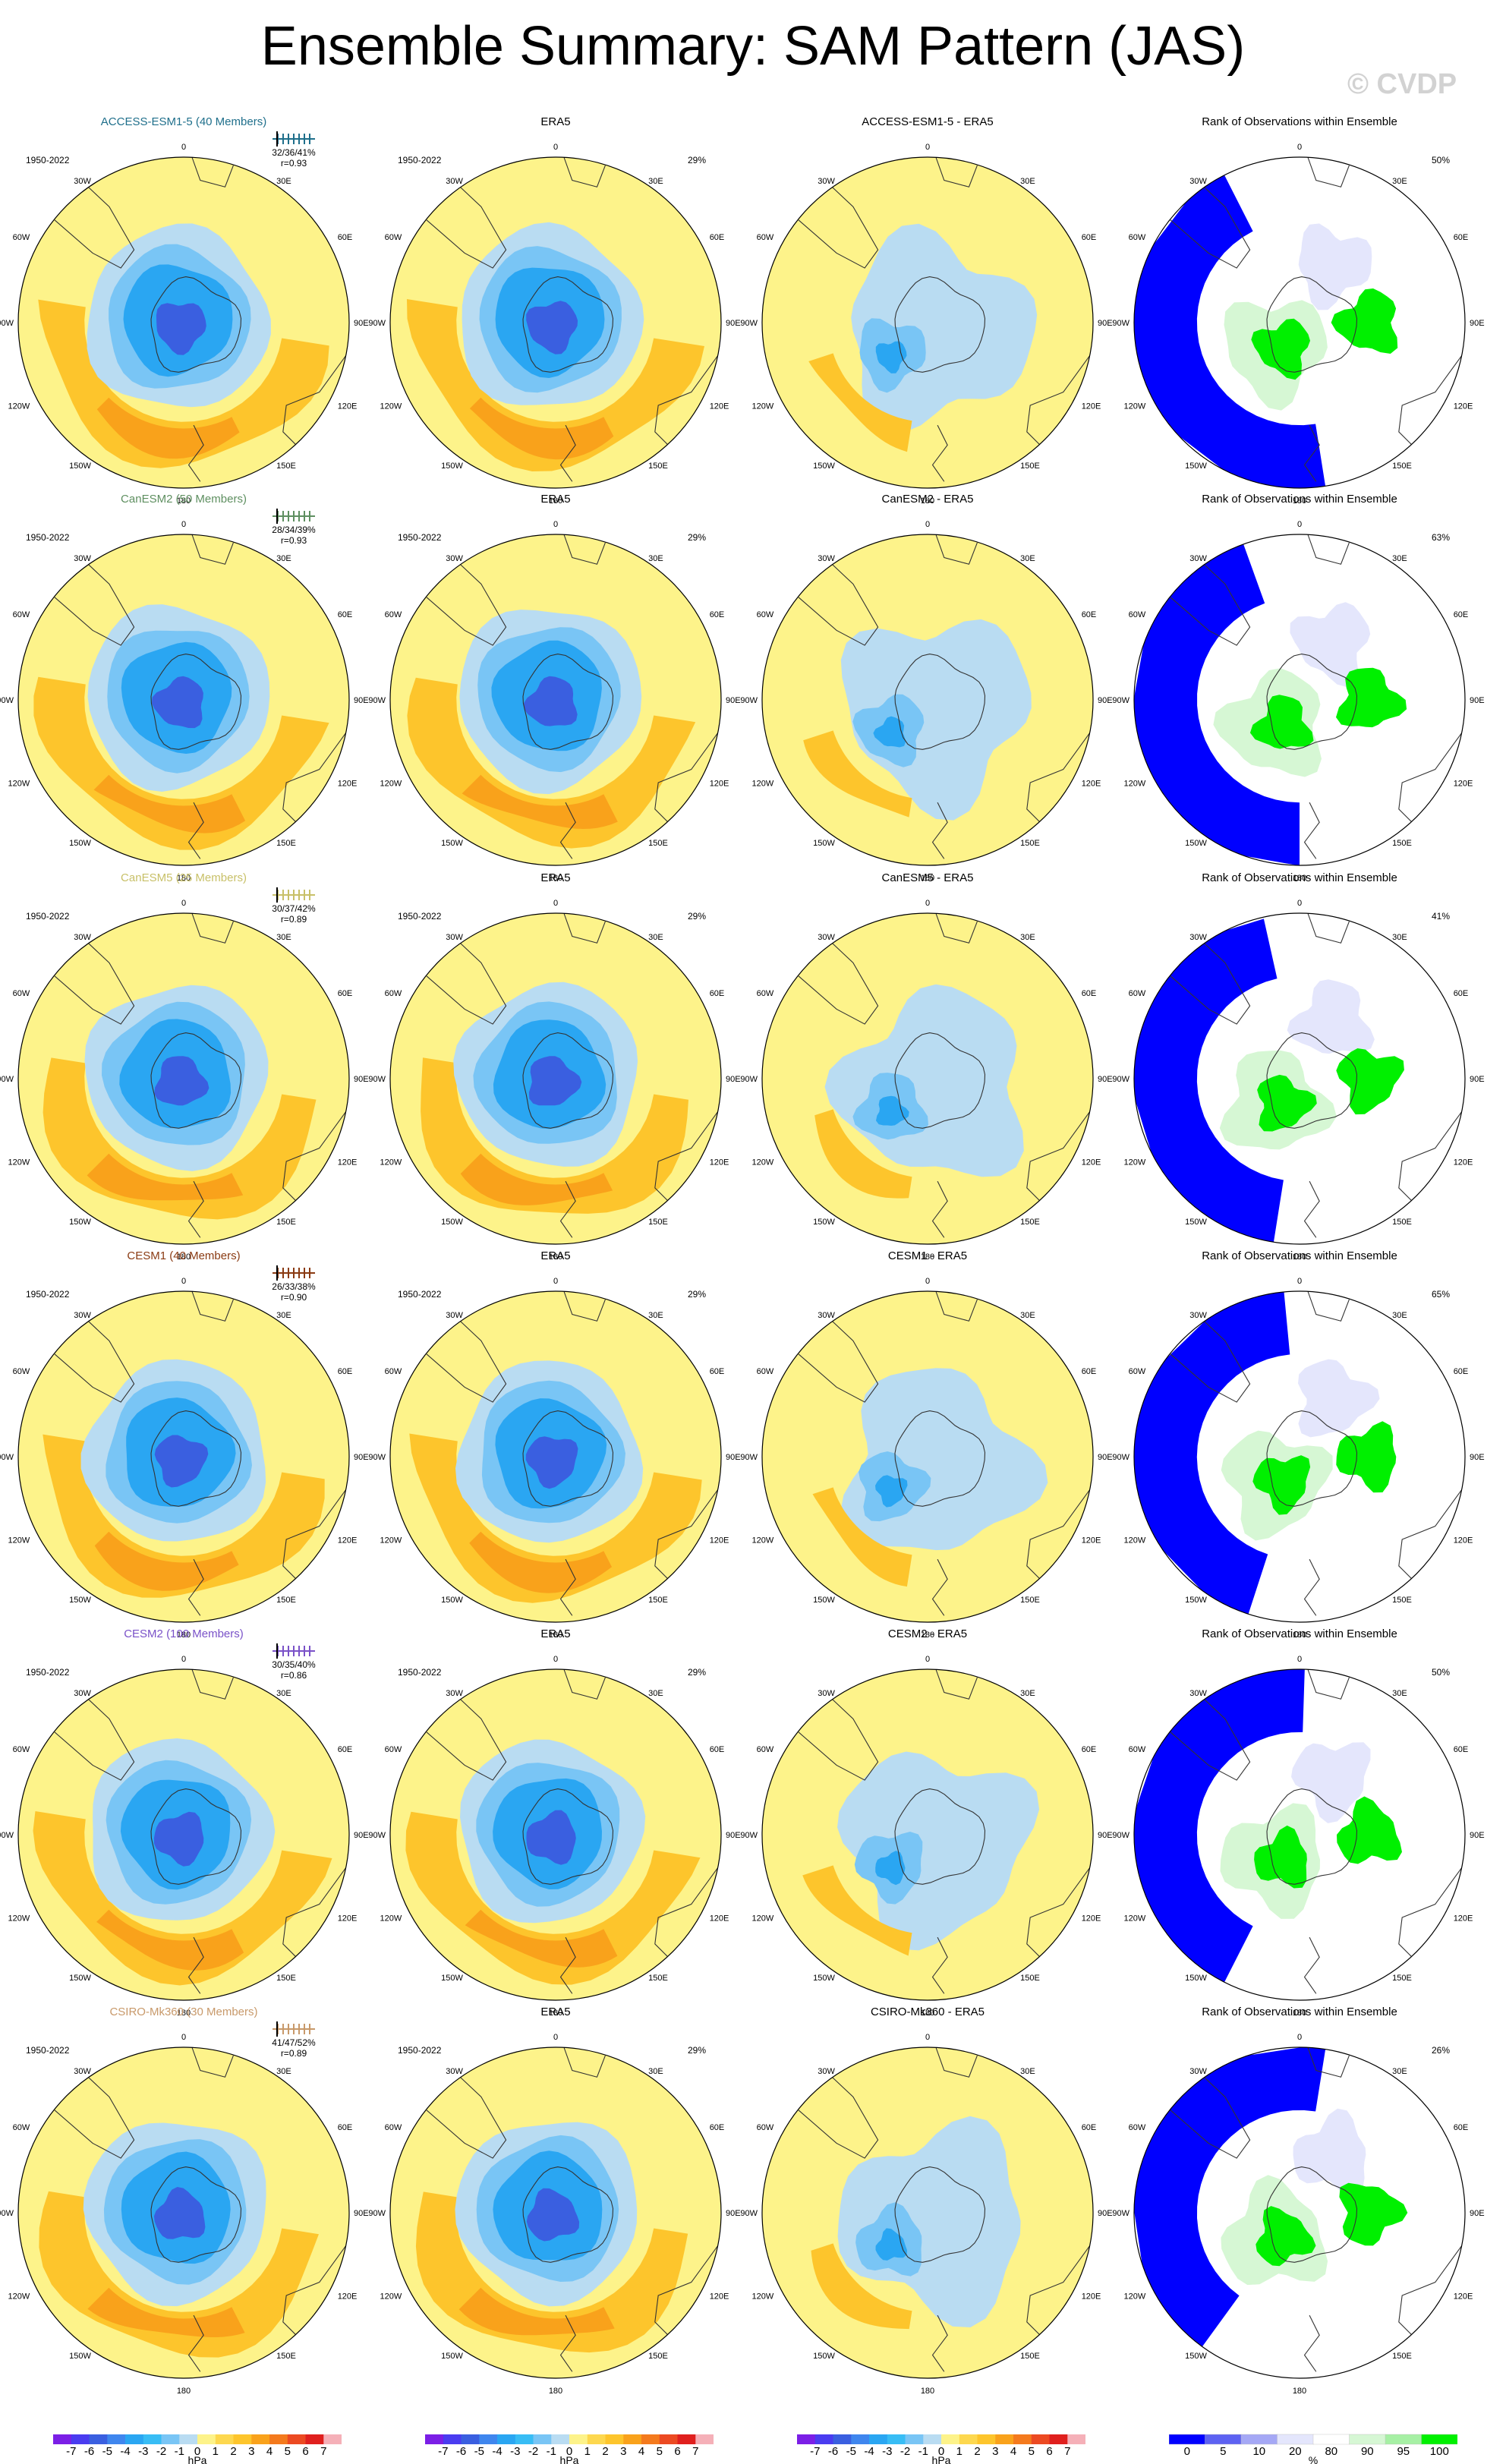 Image resolution: width=1506 pixels, height=2464 pixels. What do you see at coordinates (443, 2452) in the screenshot?
I see `colorbar-tick-label: -7` at bounding box center [443, 2452].